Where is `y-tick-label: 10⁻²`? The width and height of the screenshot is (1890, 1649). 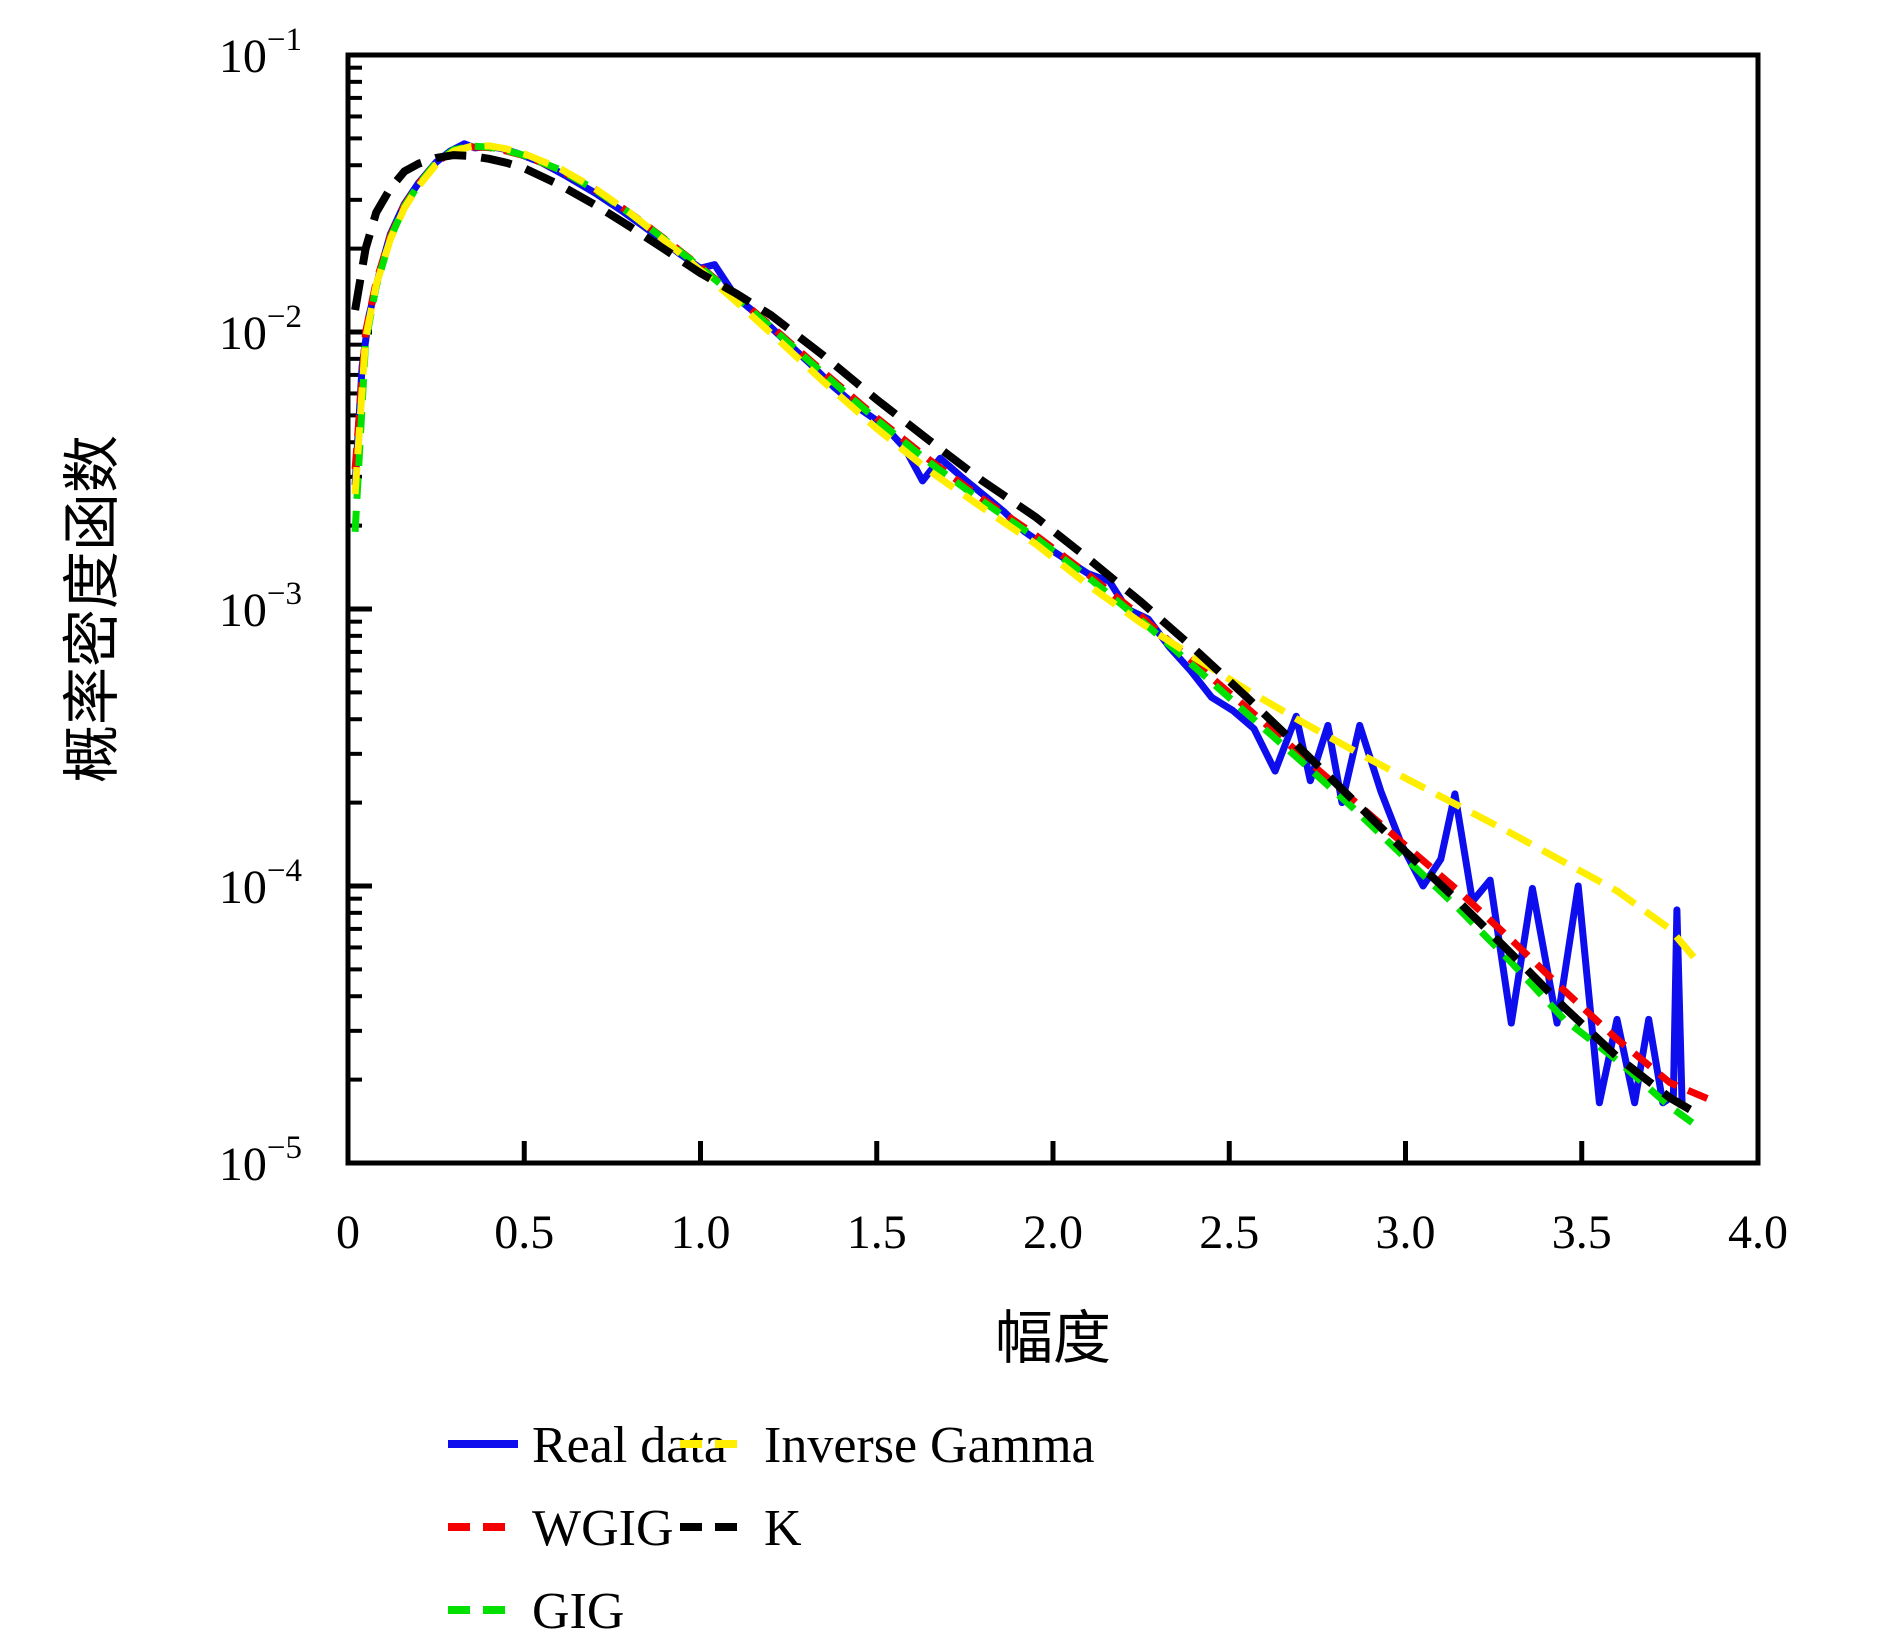
y-tick-label: 10⁻² is located at coordinates (260, 329).